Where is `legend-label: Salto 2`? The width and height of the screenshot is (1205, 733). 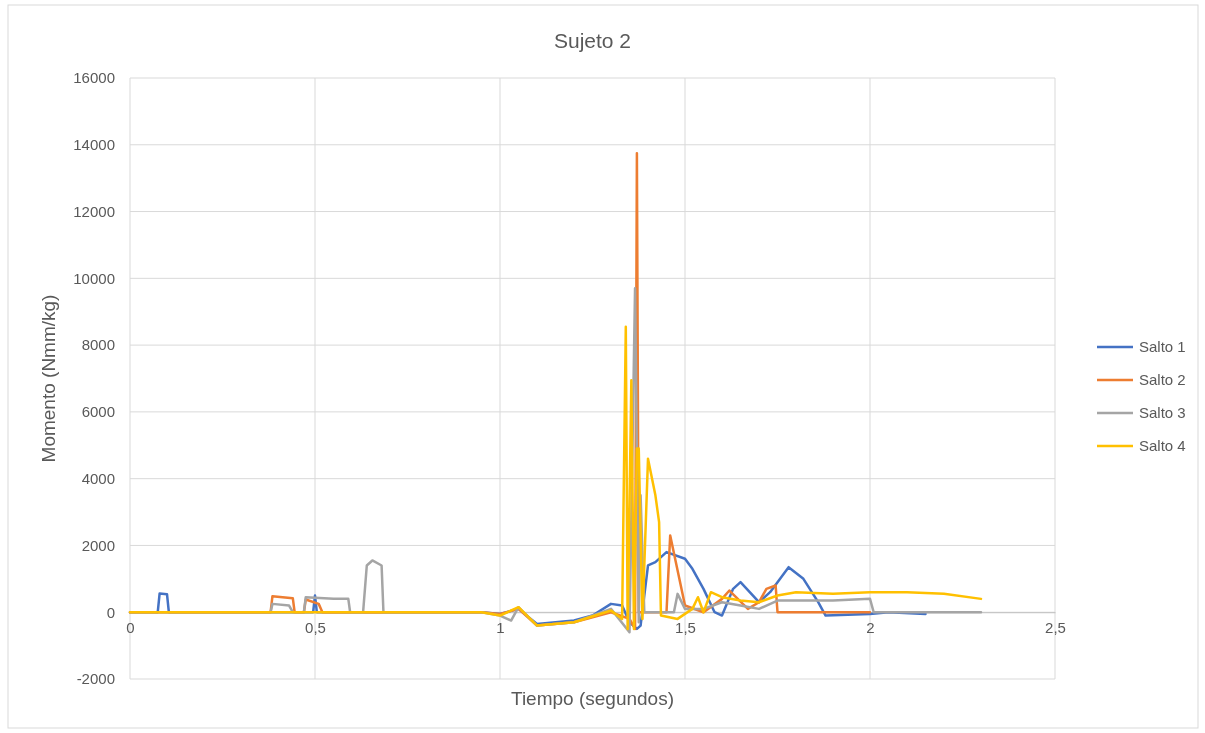
legend-label: Salto 2 is located at coordinates (1162, 379).